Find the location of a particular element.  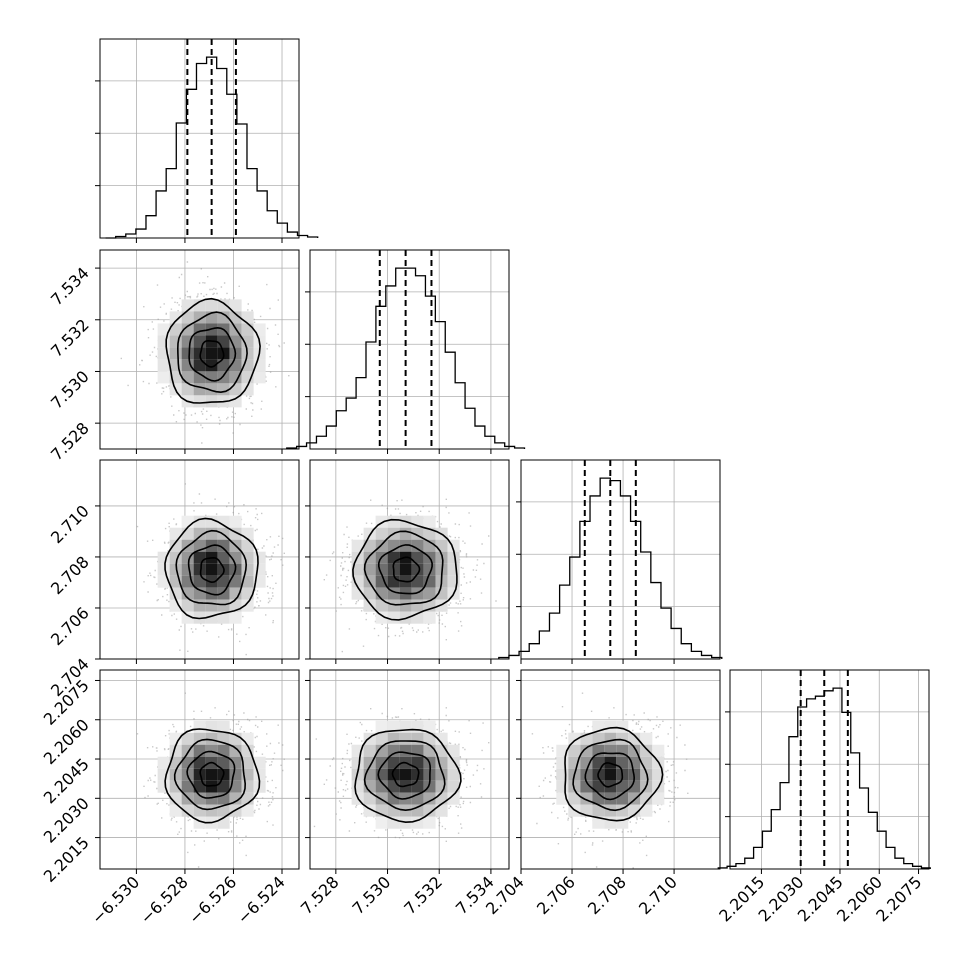

x-tick-label: 7.530 is located at coordinates (372, 895).